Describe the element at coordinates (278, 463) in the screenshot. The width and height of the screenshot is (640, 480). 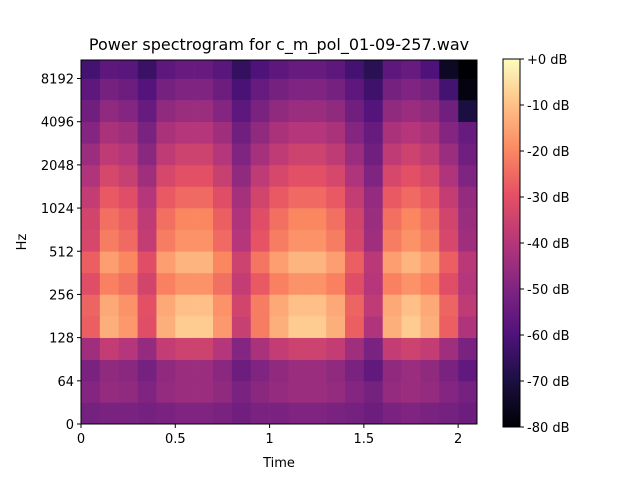
I see `x-axis-label: Time` at that location.